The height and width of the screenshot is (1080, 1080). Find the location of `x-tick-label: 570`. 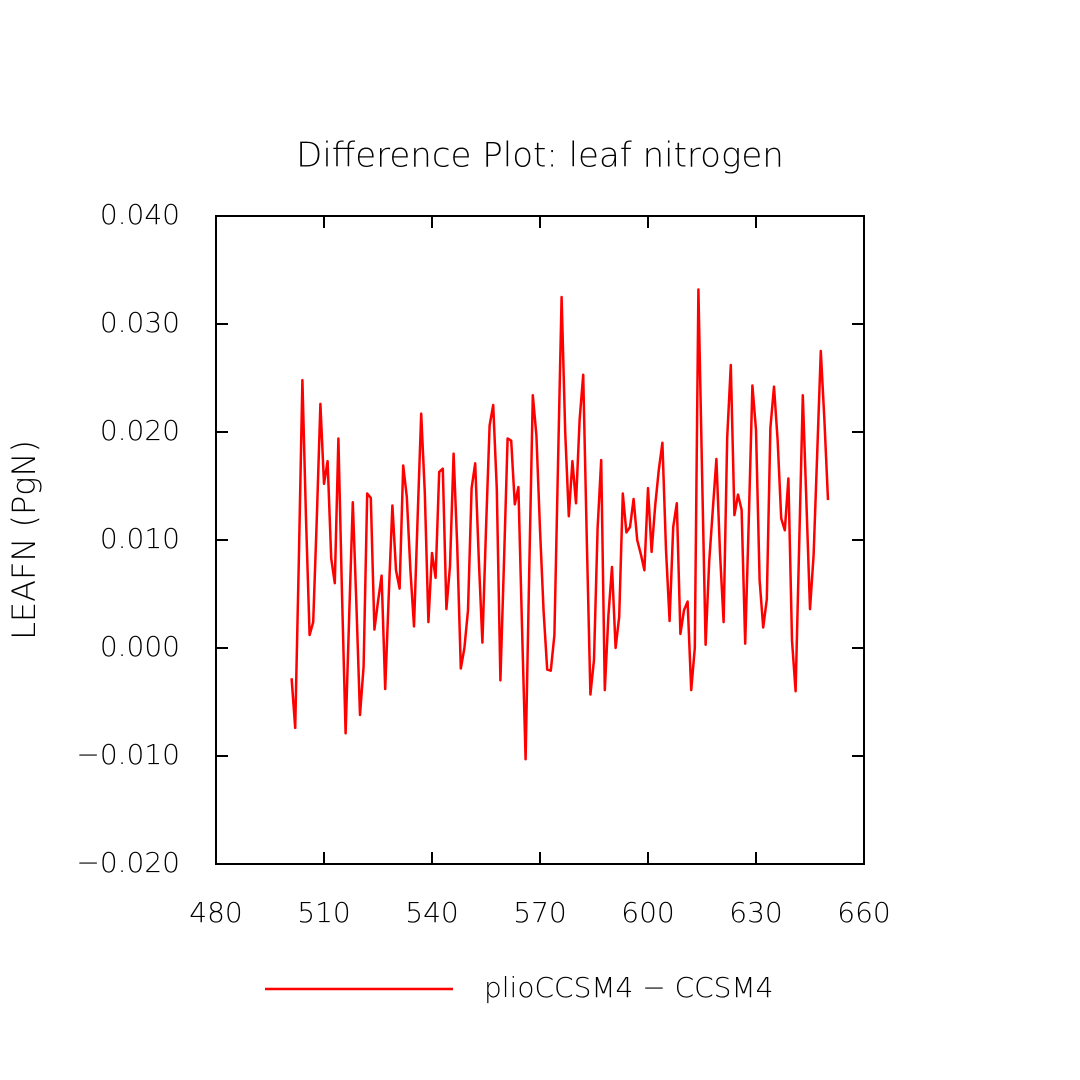

x-tick-label: 570 is located at coordinates (539, 912).